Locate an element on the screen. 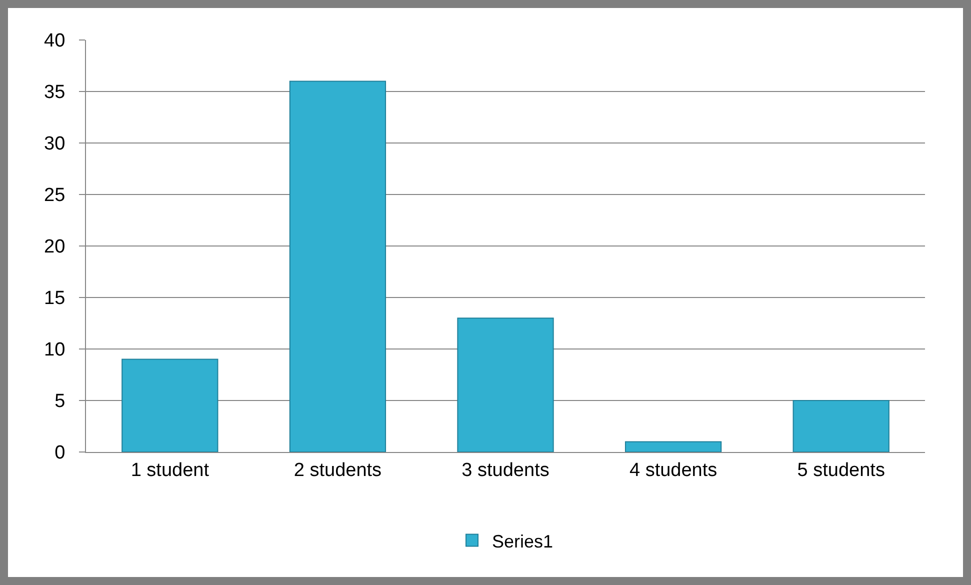 The width and height of the screenshot is (971, 585). y-tick-label: 40 is located at coordinates (55, 41).